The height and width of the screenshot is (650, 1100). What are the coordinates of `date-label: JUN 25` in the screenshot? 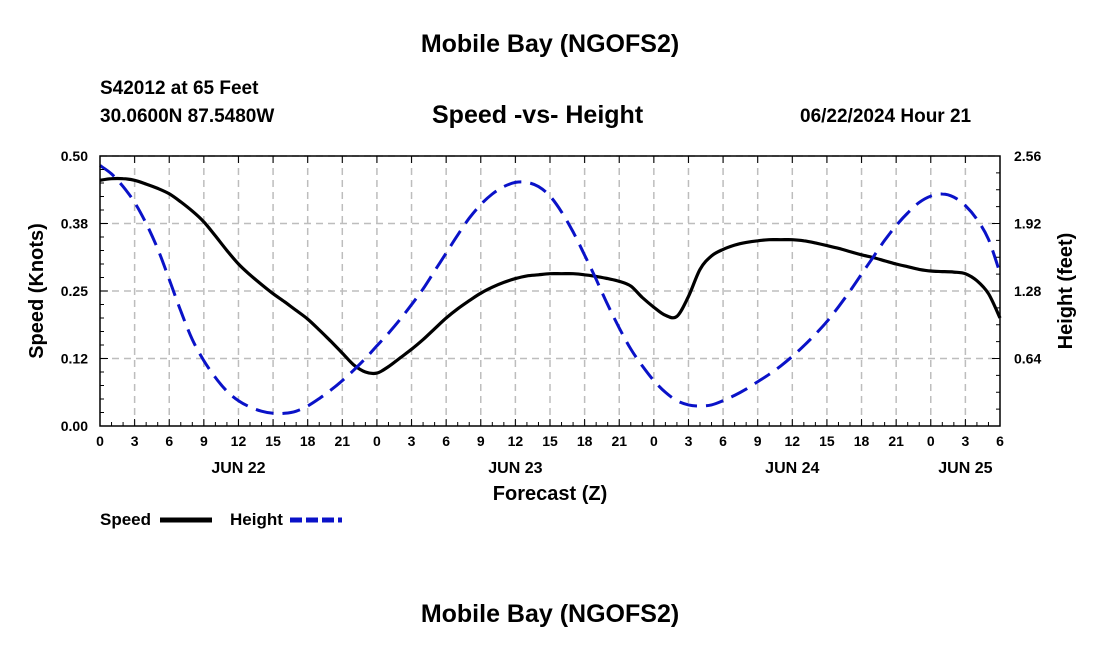 It's located at (965, 468).